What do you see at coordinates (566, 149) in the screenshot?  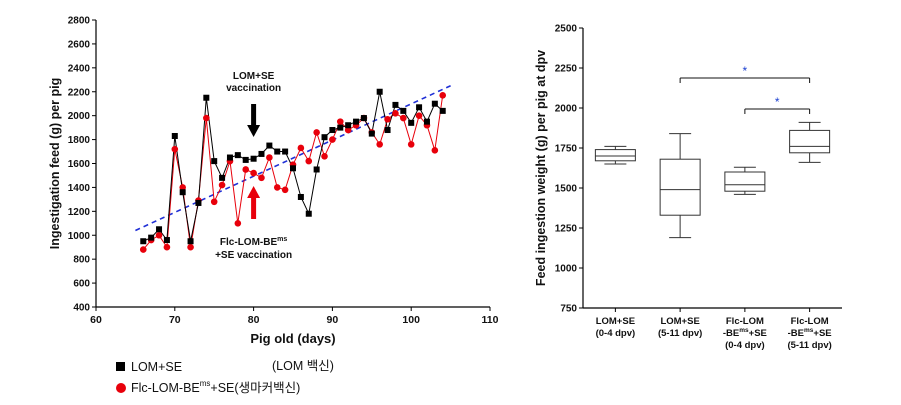 I see `y-tick-label: 1750` at bounding box center [566, 149].